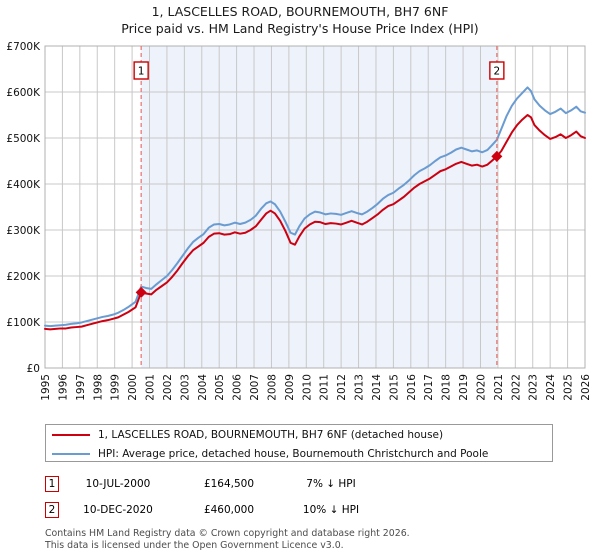  Describe the element at coordinates (238, 387) in the screenshot. I see `x-axis-tick-label: 2006` at that location.